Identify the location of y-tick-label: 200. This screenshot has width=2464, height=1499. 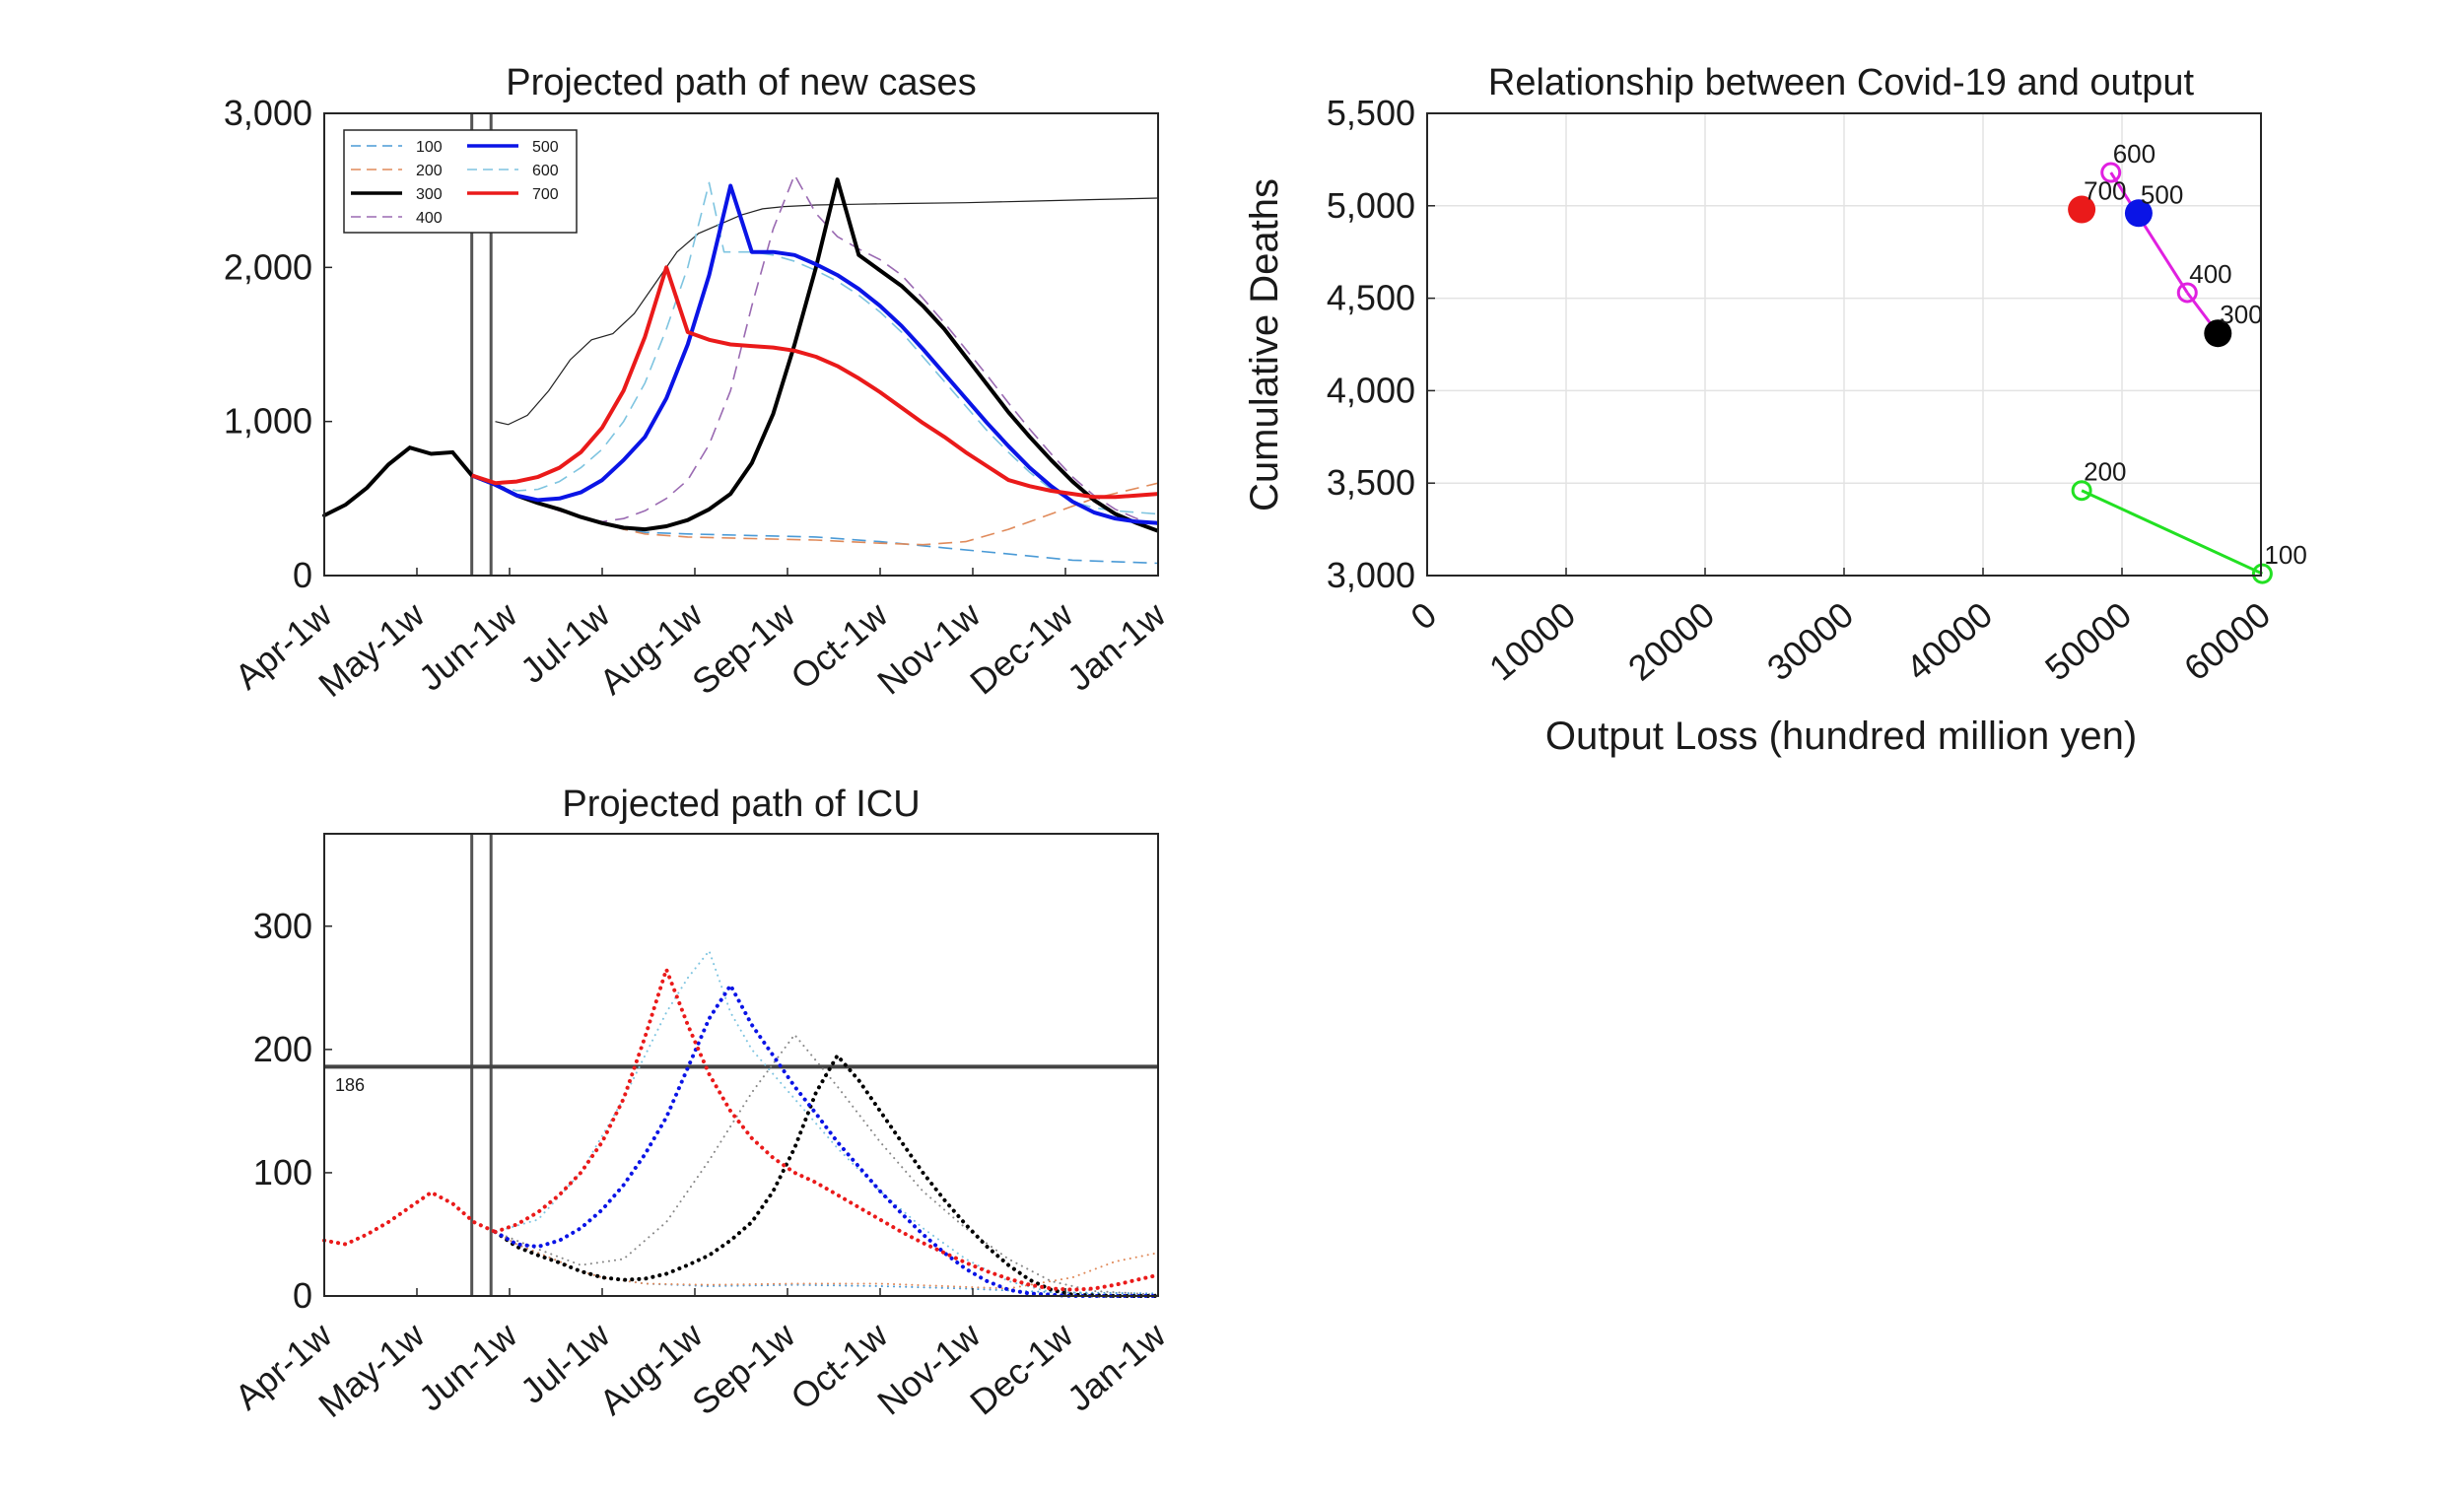
(282, 1049).